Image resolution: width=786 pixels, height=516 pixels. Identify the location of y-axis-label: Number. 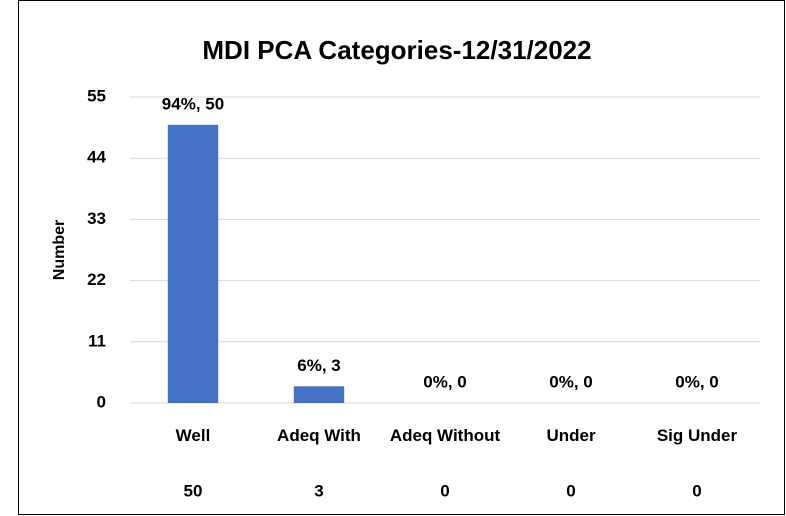
(59, 250).